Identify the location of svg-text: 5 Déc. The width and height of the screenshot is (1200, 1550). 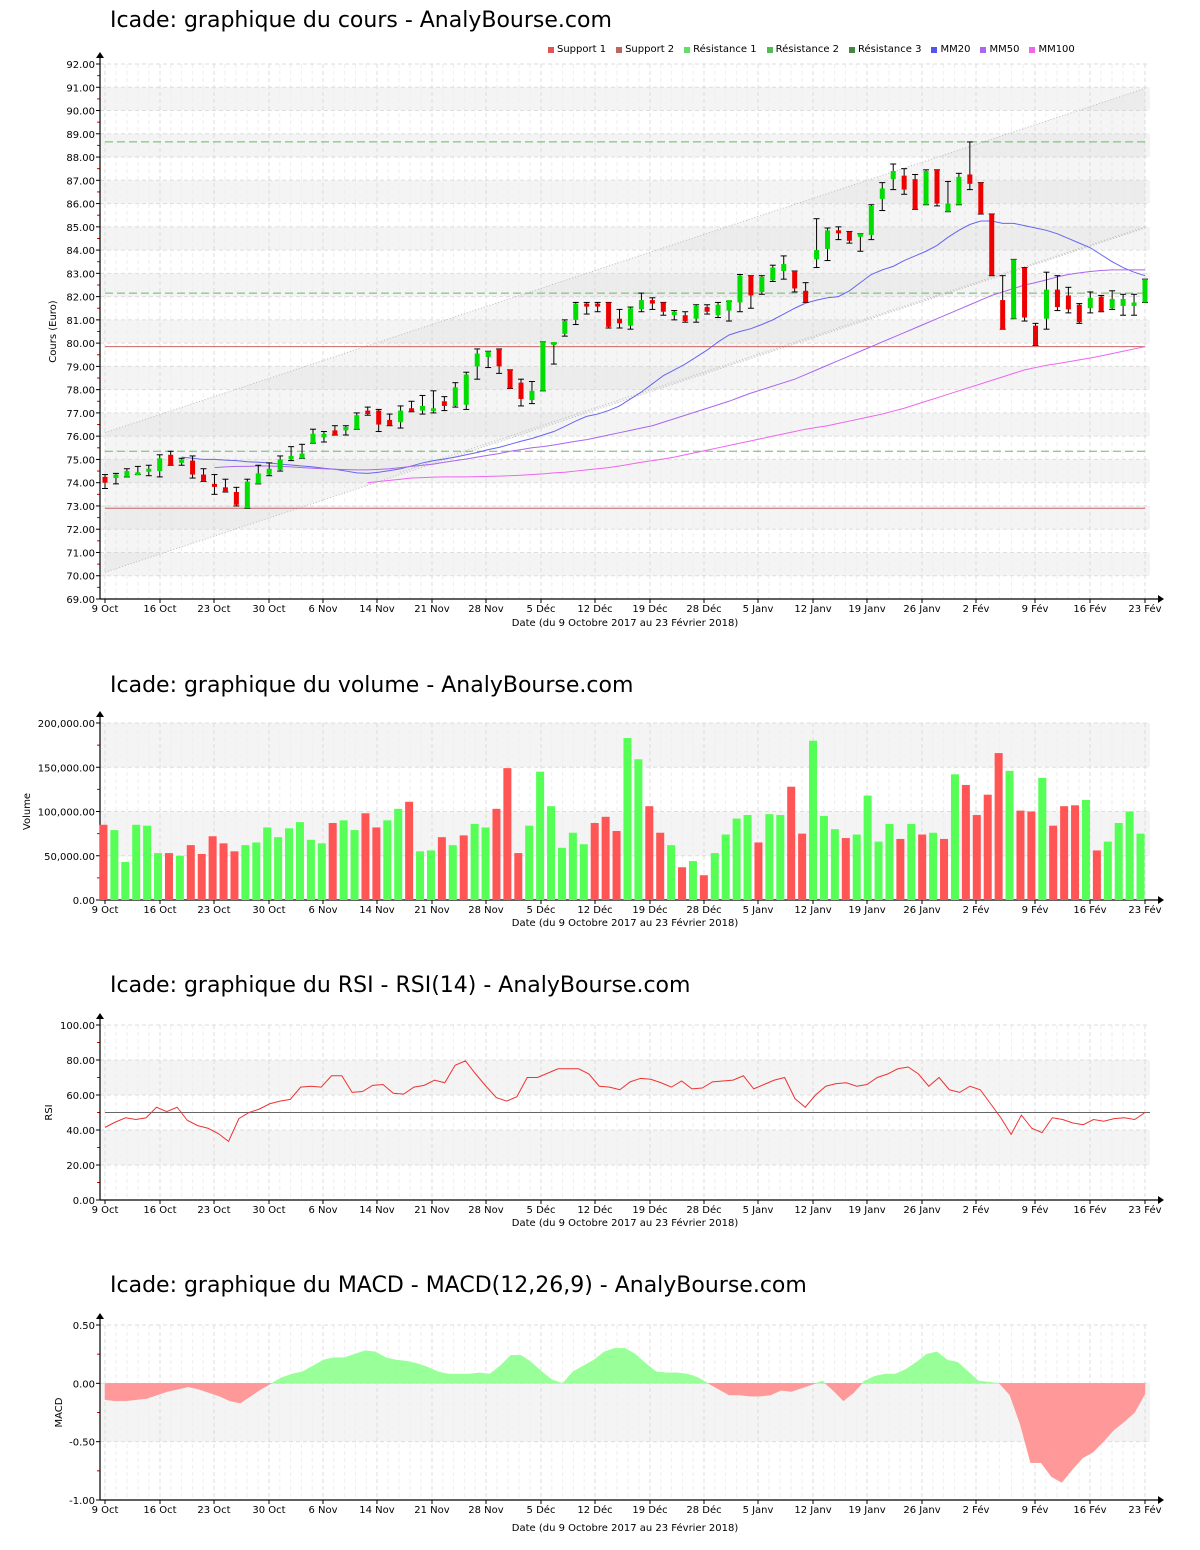
(541, 1210).